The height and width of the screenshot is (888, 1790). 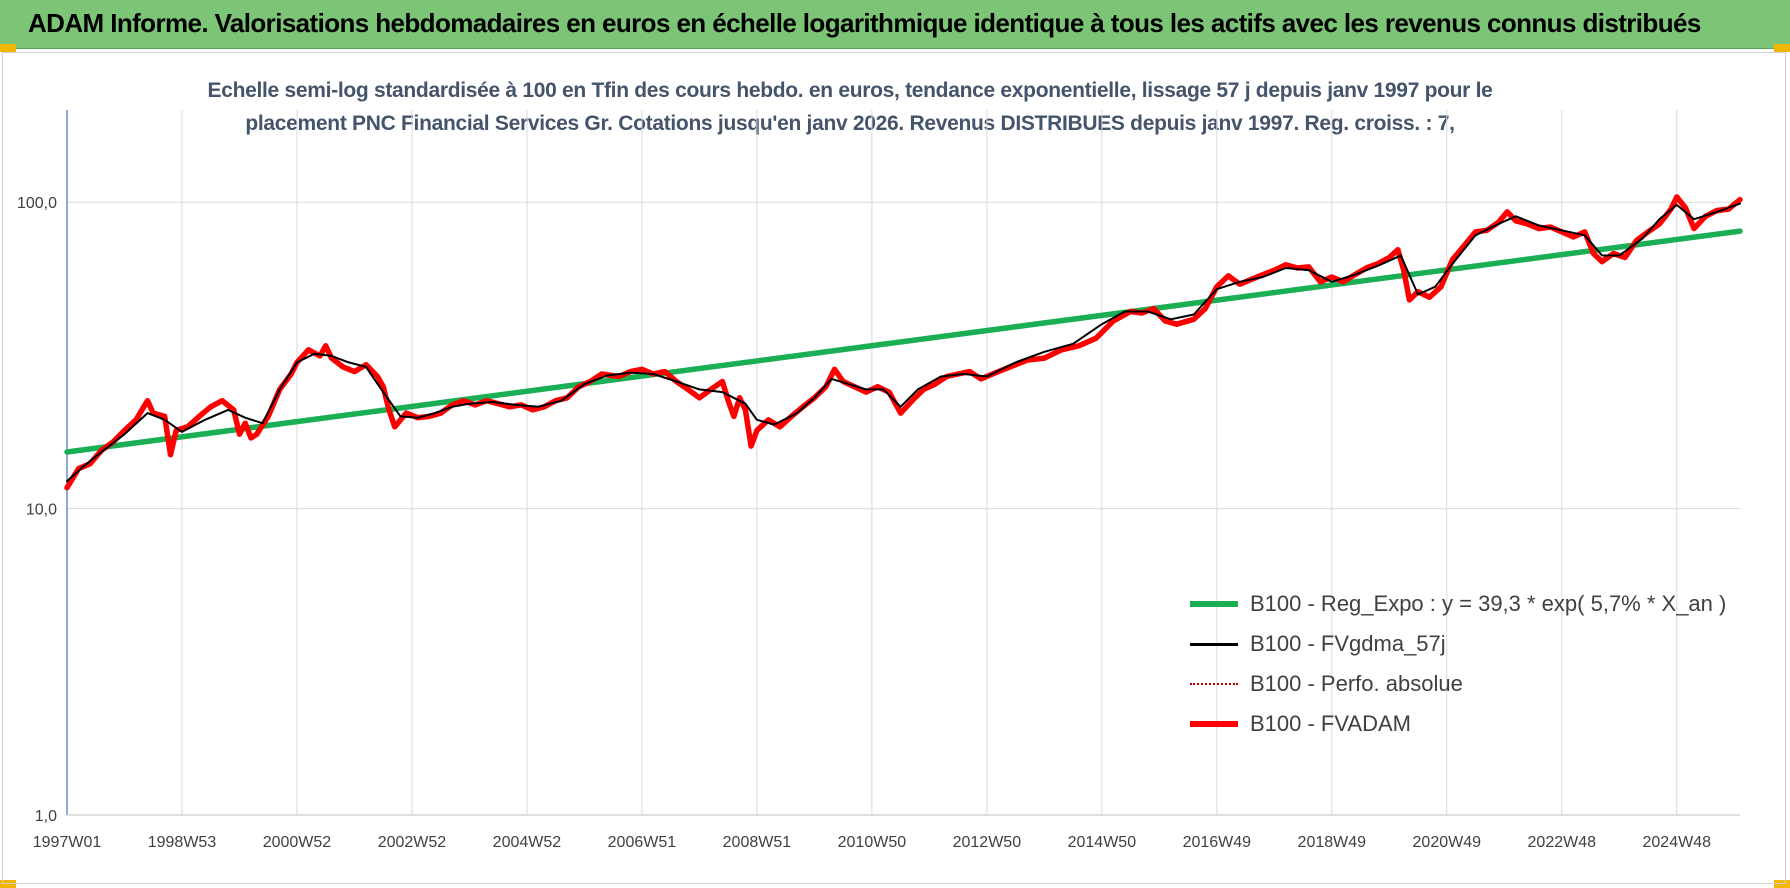 I want to click on legend-item-perfo-absolue: B100 - Perfo. absolue, so click(x=1458, y=684).